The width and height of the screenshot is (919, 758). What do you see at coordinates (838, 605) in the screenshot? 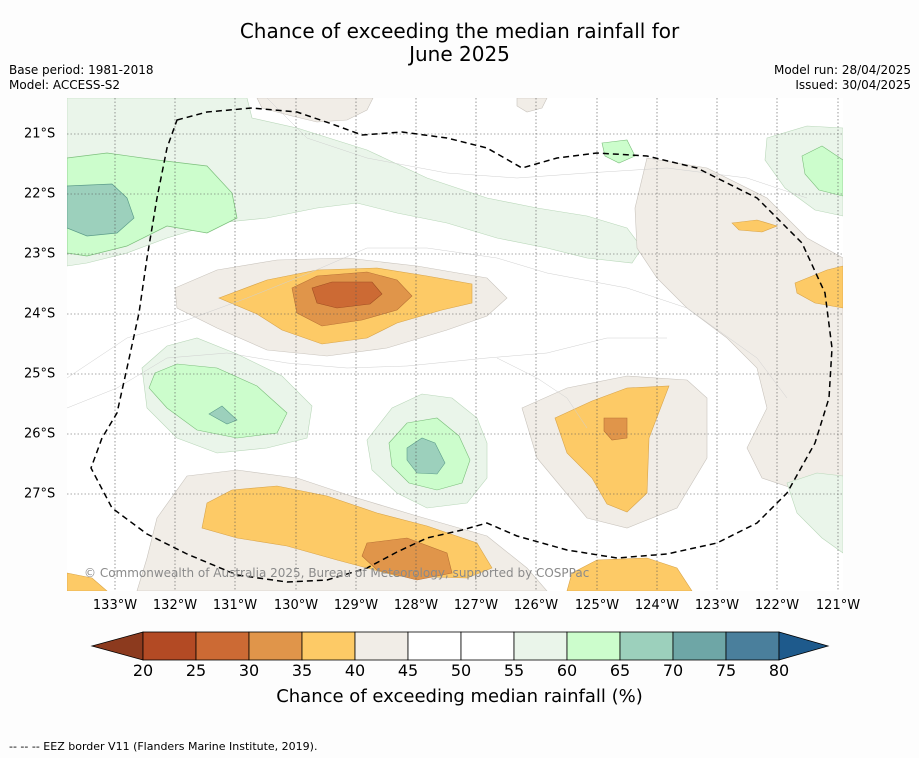
I see `lon-label: 121°W` at bounding box center [838, 605].